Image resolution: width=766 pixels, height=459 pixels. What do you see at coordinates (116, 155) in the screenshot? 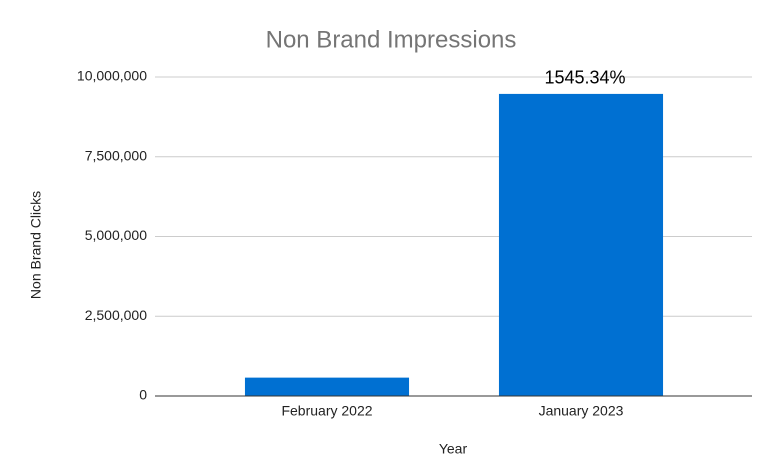
I see `y-tick-label: 7,500,000` at bounding box center [116, 155].